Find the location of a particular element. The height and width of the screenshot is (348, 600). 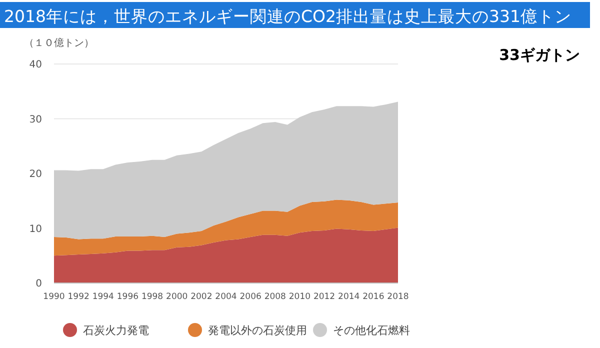

x-tick-label: 2002 is located at coordinates (201, 297).